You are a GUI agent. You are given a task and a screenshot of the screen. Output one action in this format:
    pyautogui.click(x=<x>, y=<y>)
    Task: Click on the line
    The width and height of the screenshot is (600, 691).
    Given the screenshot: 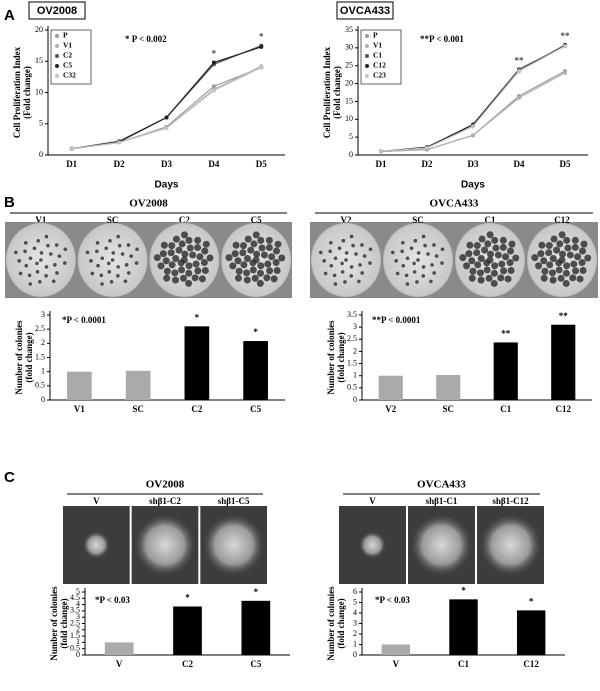 What is the action you would take?
    pyautogui.click(x=166, y=98)
    